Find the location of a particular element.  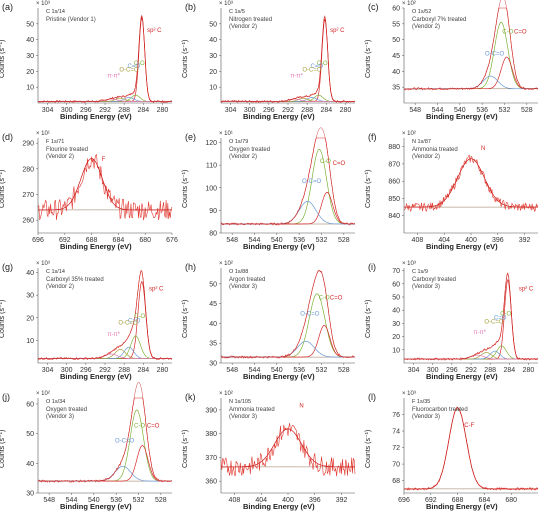

sample-description: Pristine (Vendor 1) is located at coordinates (71, 20).